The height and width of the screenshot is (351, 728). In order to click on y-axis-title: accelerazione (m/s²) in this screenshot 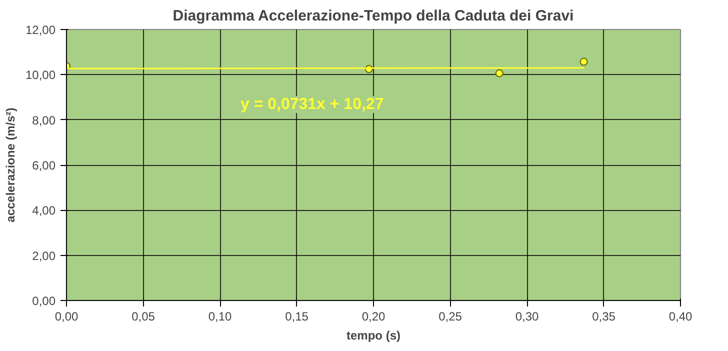, I will do `click(10, 165)`.